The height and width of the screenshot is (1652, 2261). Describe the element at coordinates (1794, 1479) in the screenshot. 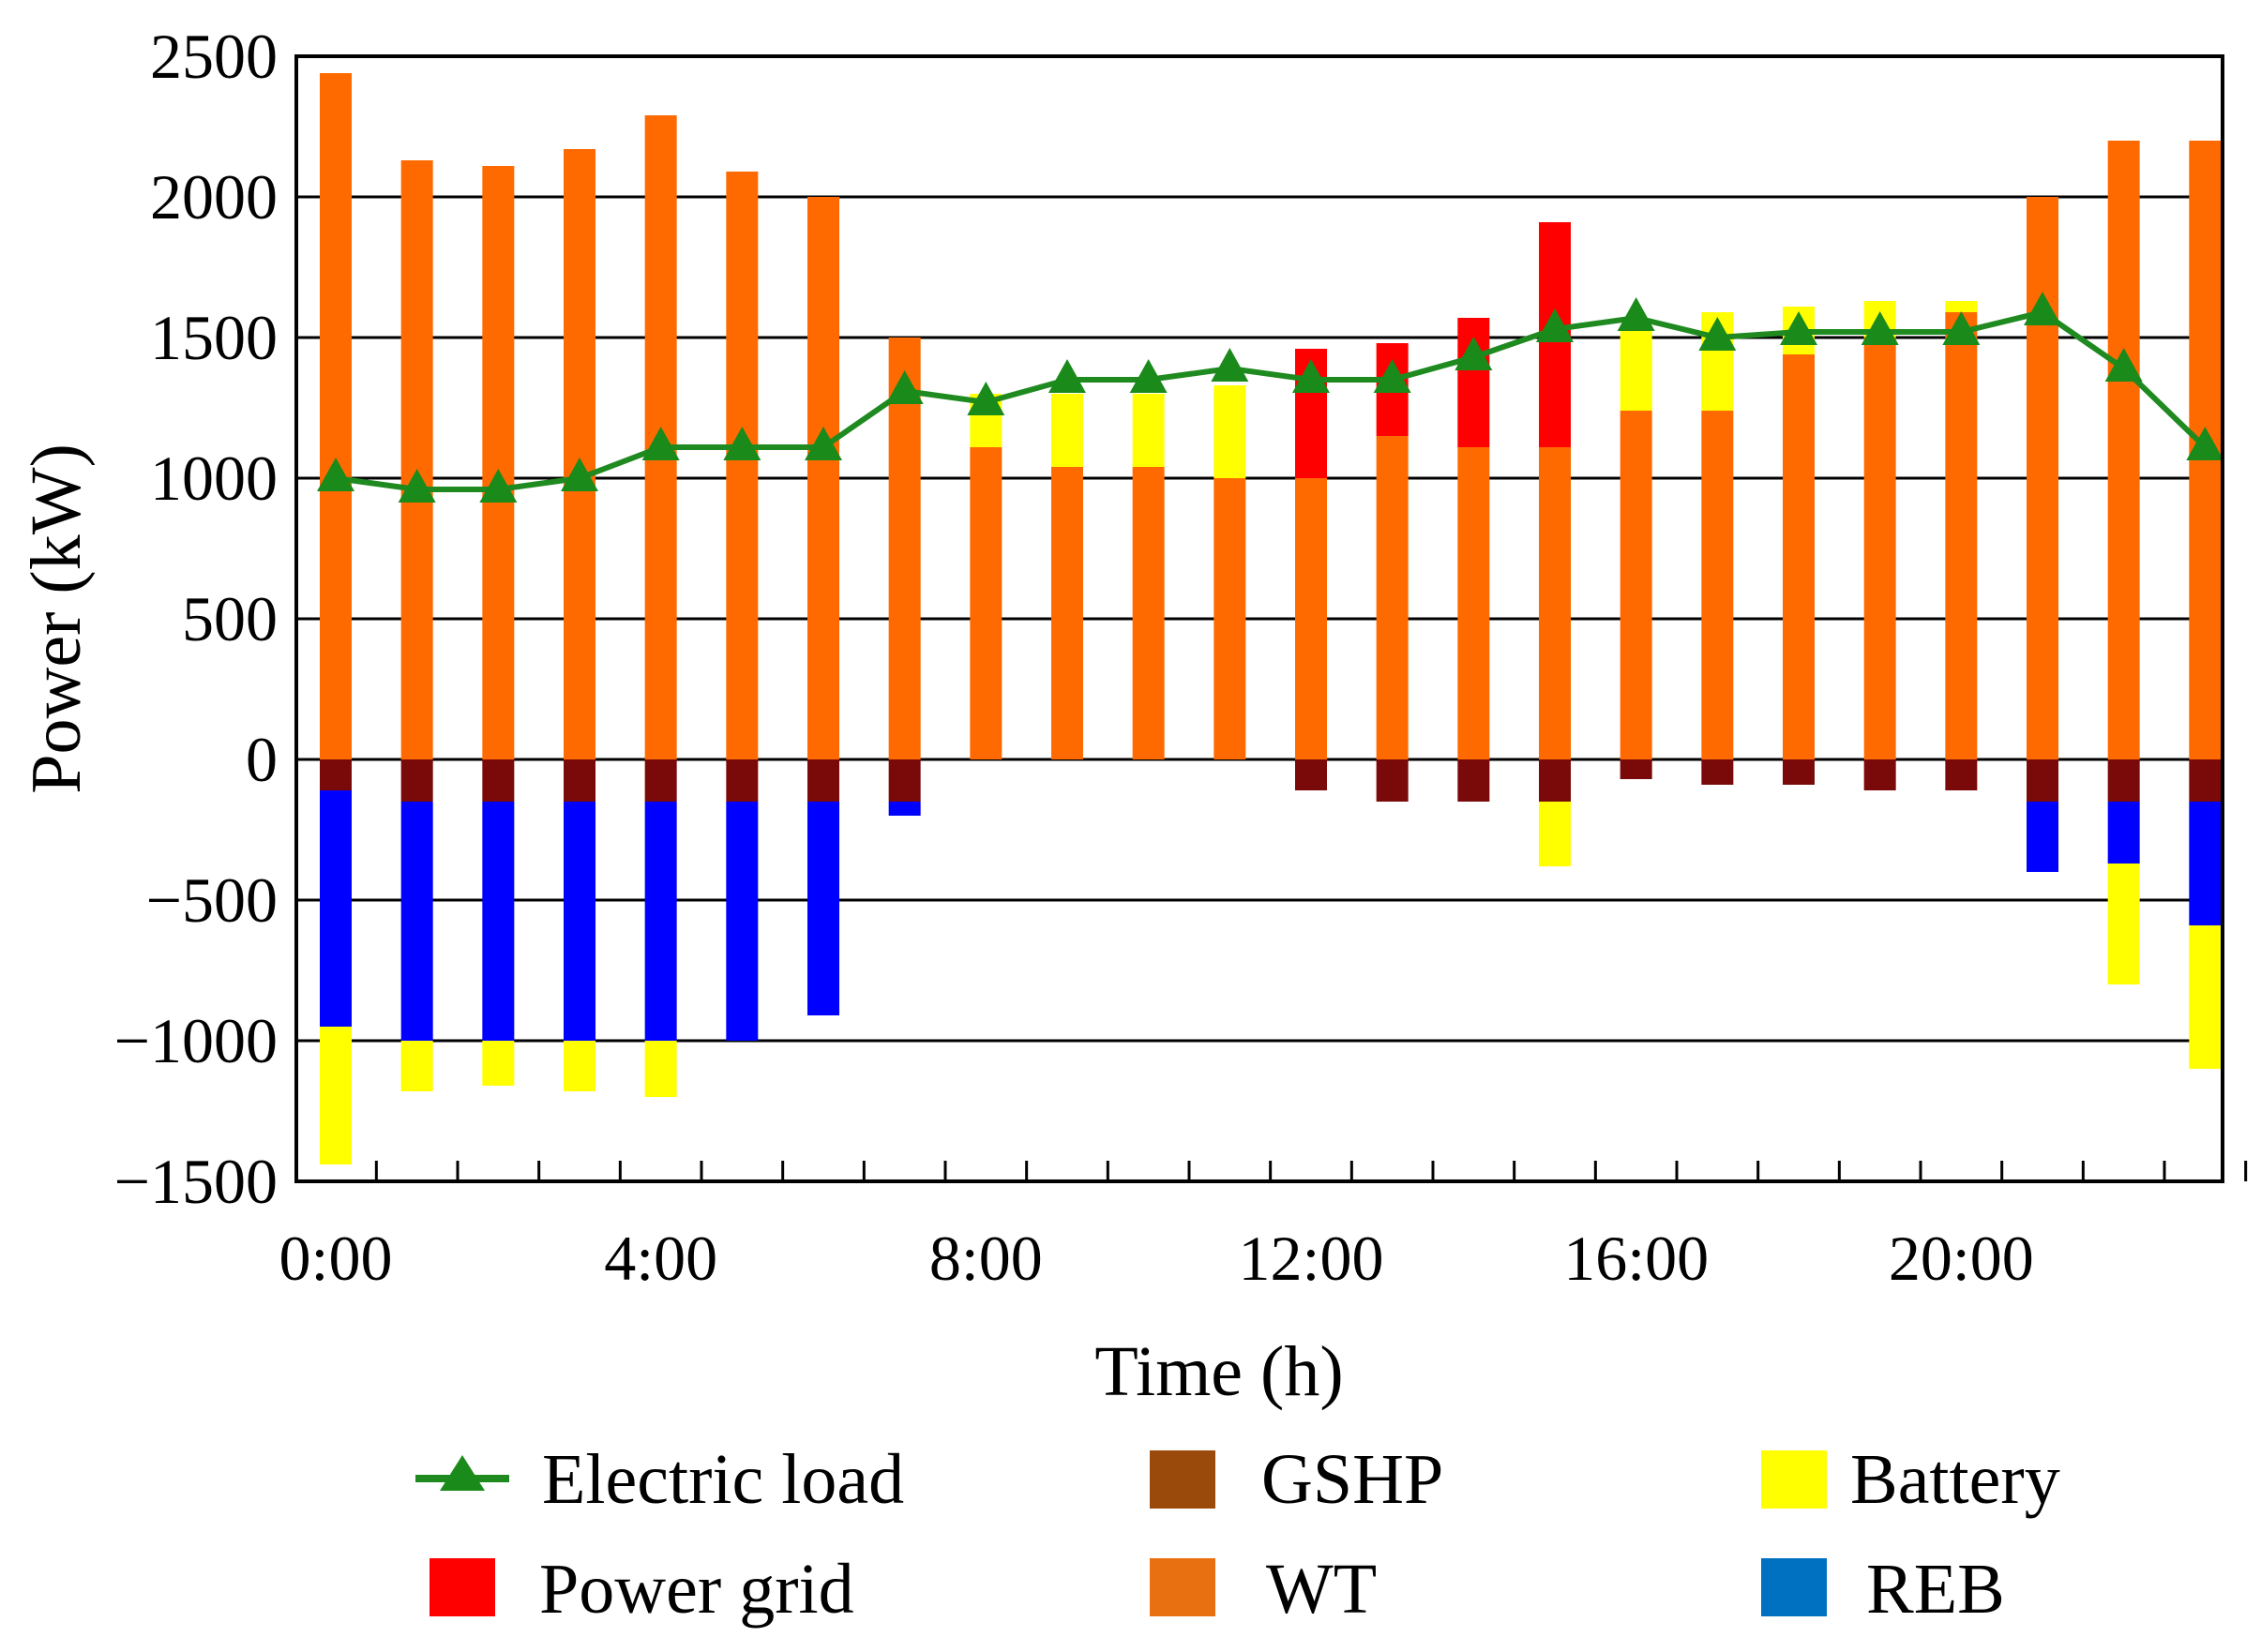

I see `legend-swatch-battery` at that location.